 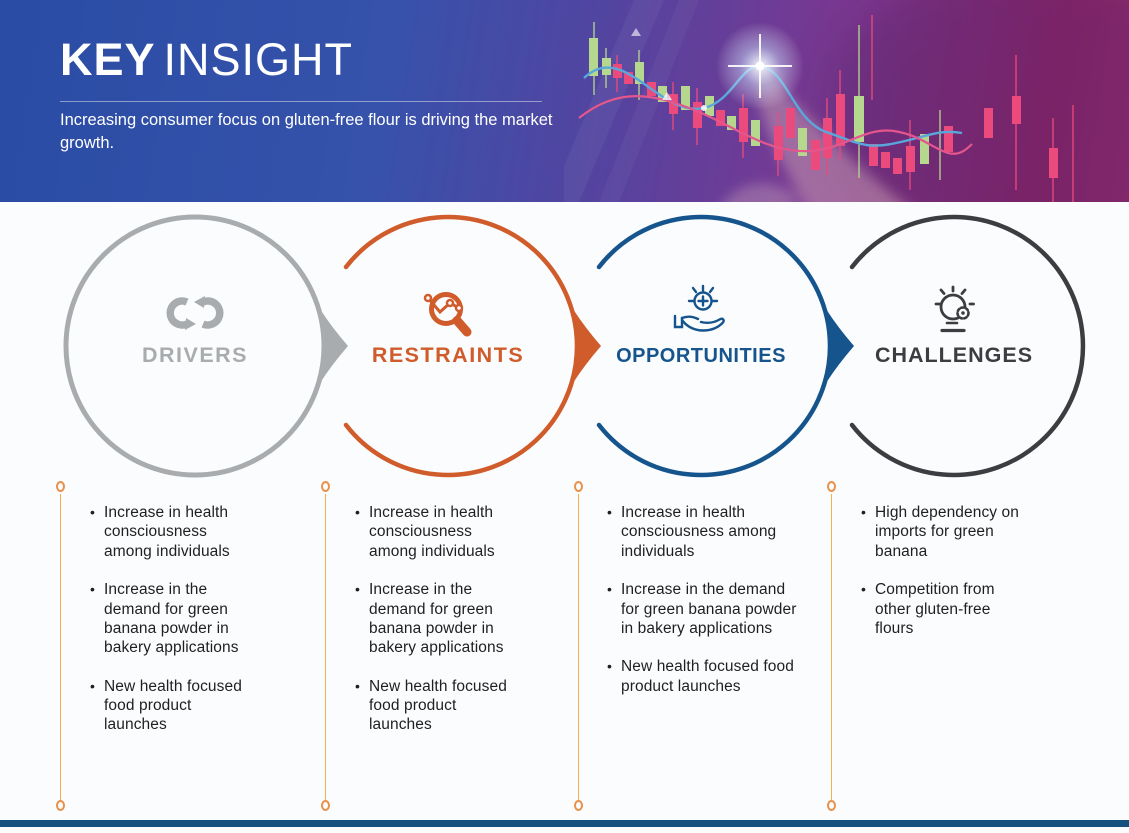 I want to click on hand-silhouette, so click(x=813, y=130).